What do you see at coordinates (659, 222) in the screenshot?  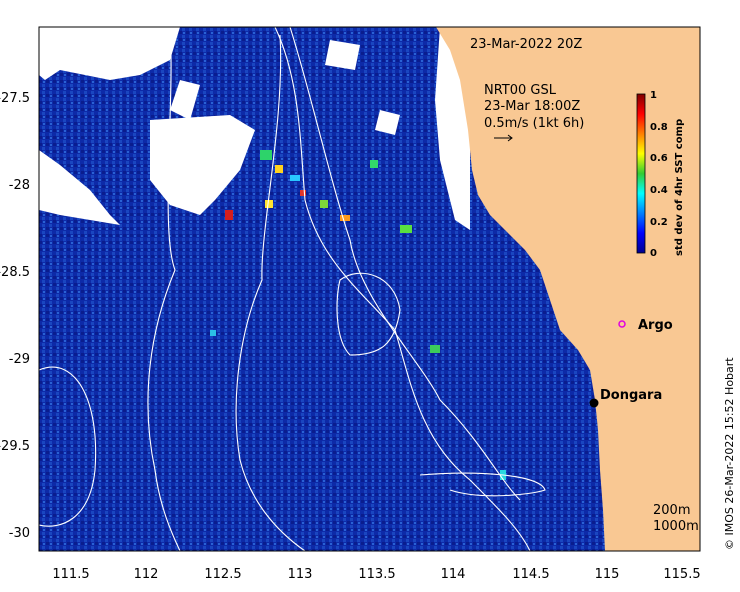 I see `colorbar-tick-label: 0.2` at bounding box center [659, 222].